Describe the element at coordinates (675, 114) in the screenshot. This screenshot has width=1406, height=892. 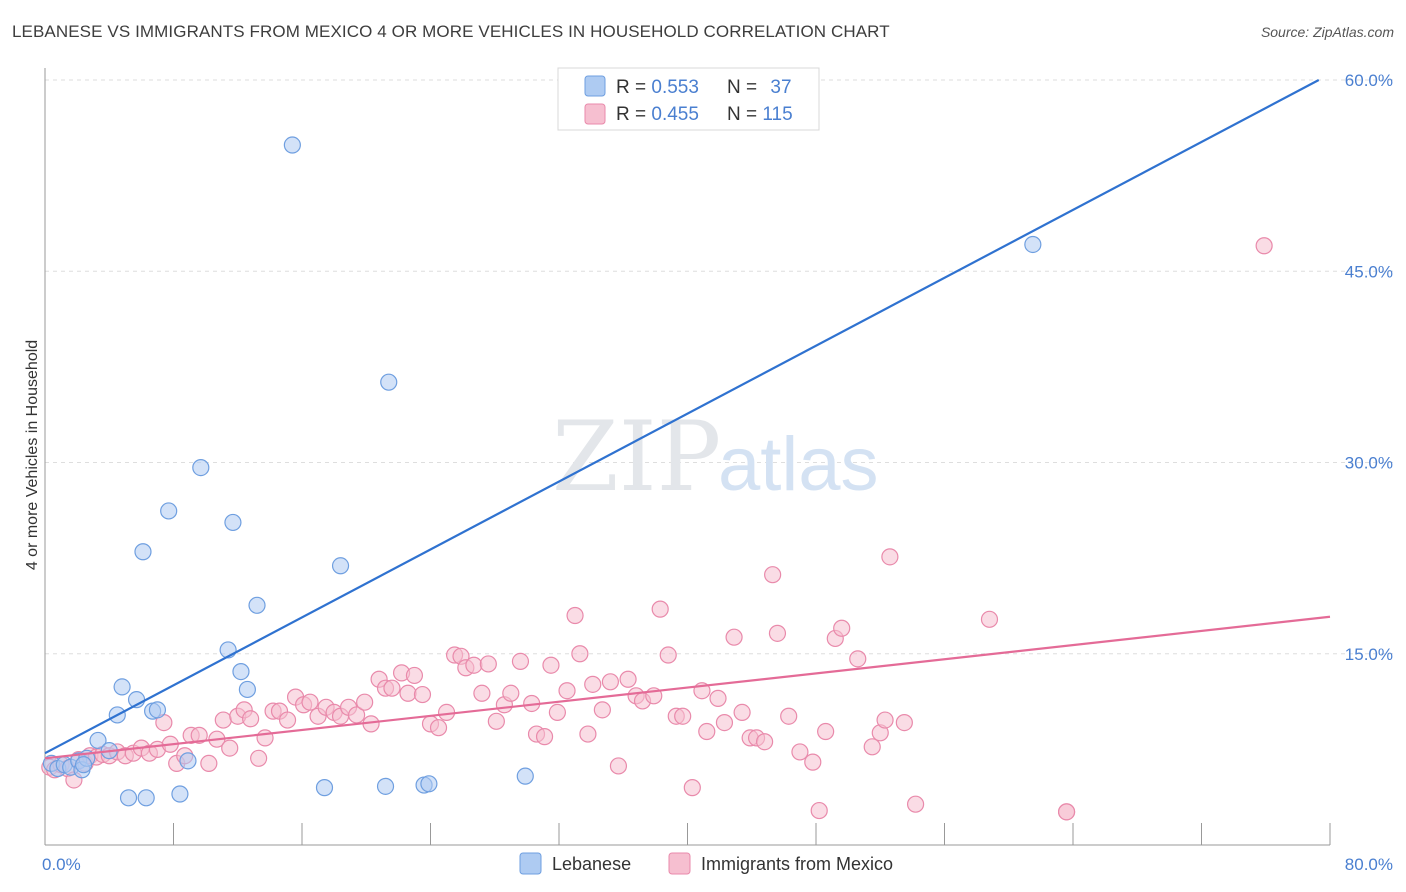
I see `legend-r-value-2: 0.455` at that location.